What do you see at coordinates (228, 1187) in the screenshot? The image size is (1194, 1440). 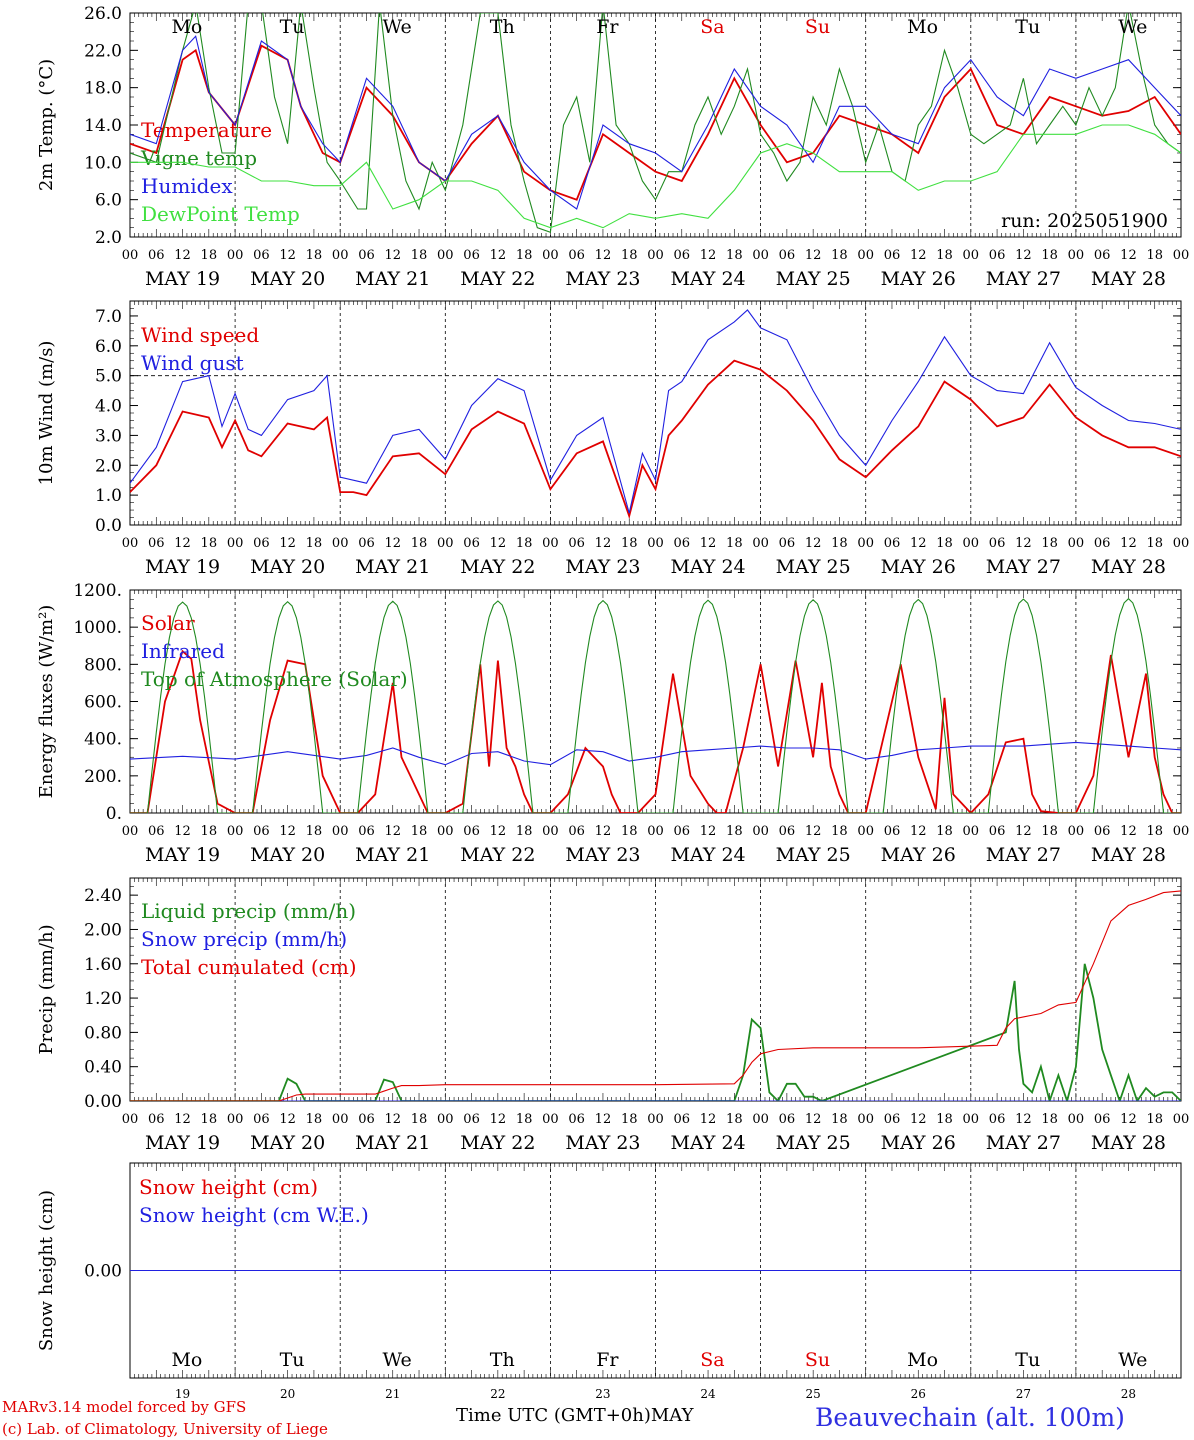 I see `legend-entry: Snow height (cm)` at bounding box center [228, 1187].